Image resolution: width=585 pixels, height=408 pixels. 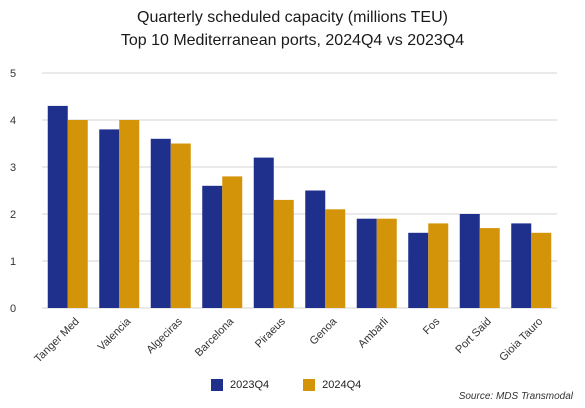 What do you see at coordinates (489, 268) in the screenshot?
I see `bar-2024q4-port-said` at bounding box center [489, 268].